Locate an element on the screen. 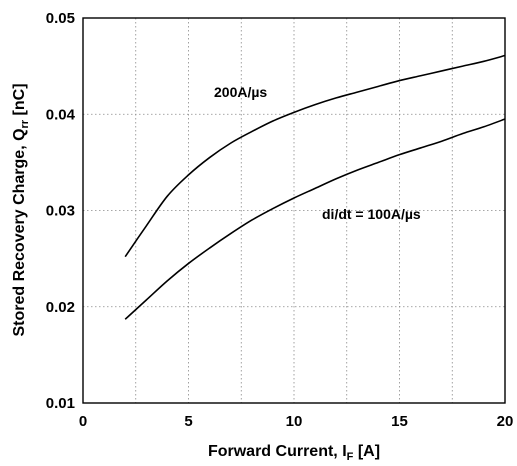  series-label-200: 200A/µs is located at coordinates (240, 92).